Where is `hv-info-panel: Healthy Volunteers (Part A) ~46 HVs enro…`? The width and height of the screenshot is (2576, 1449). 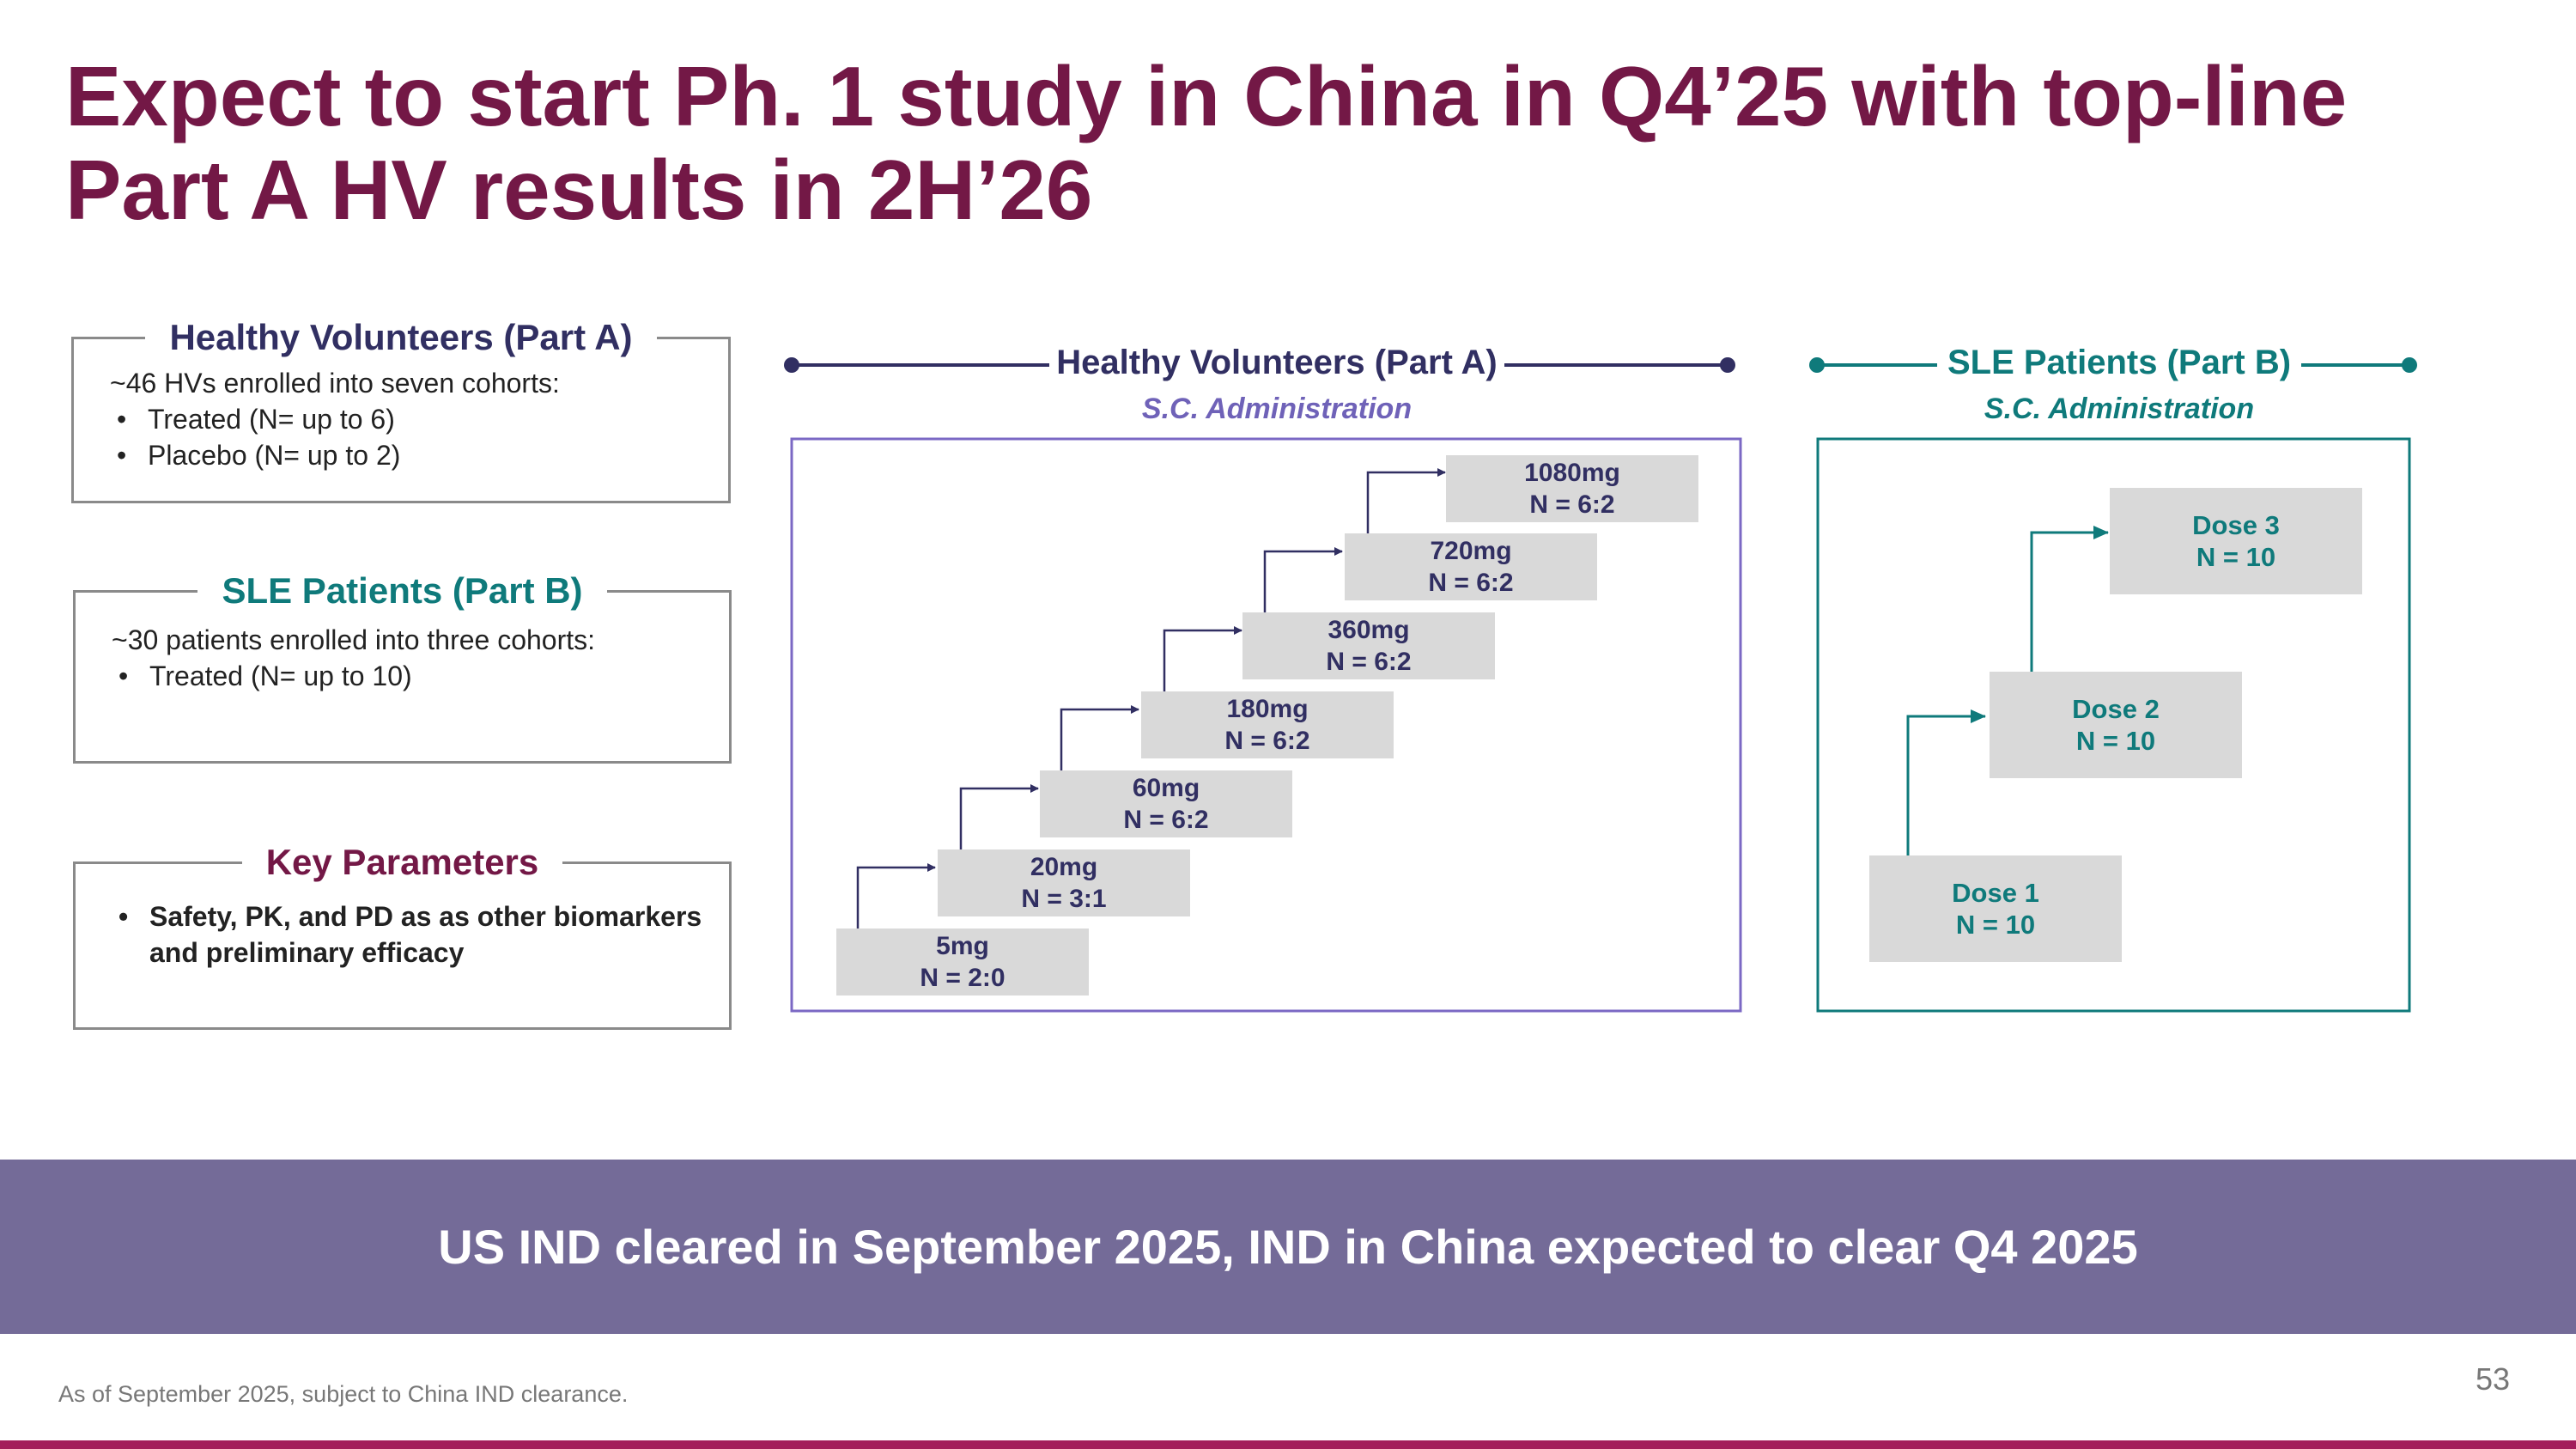
hv-info-panel: Healthy Volunteers (Part A) ~46 HVs enro… is located at coordinates (401, 408).